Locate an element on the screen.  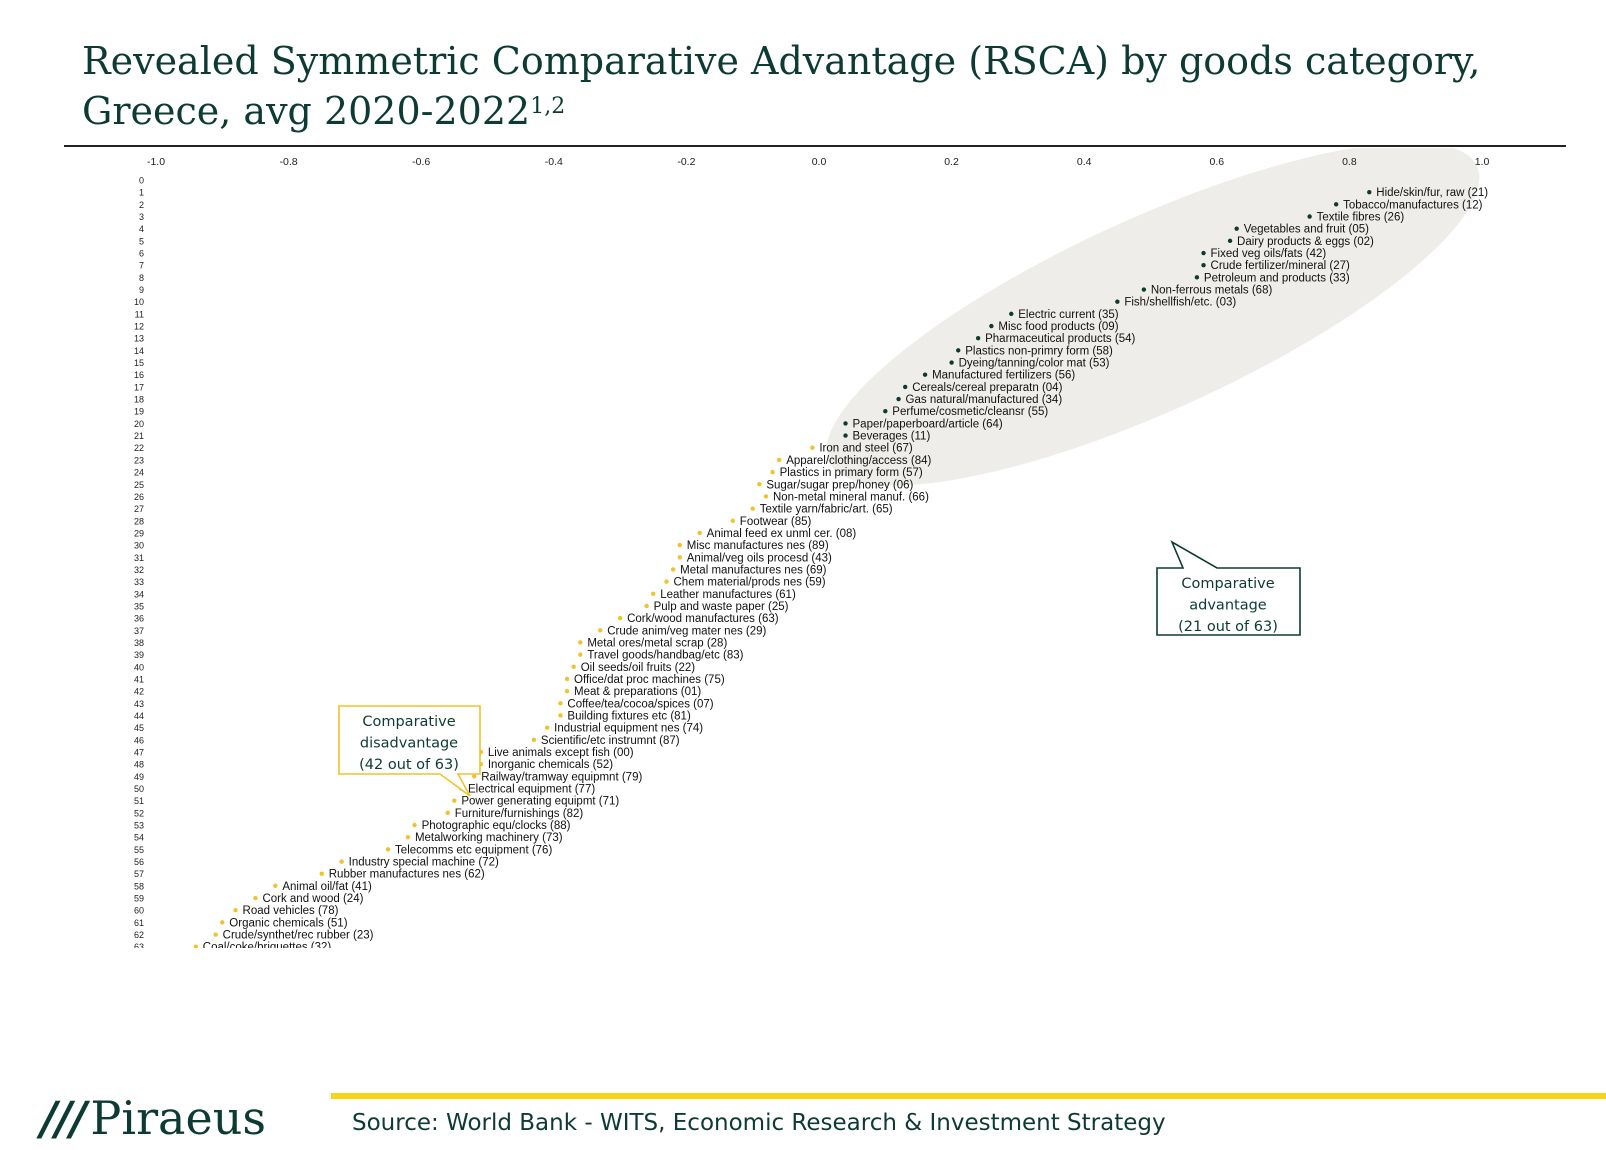
data-label: Rubber manufactures nes (62) is located at coordinates (407, 875).